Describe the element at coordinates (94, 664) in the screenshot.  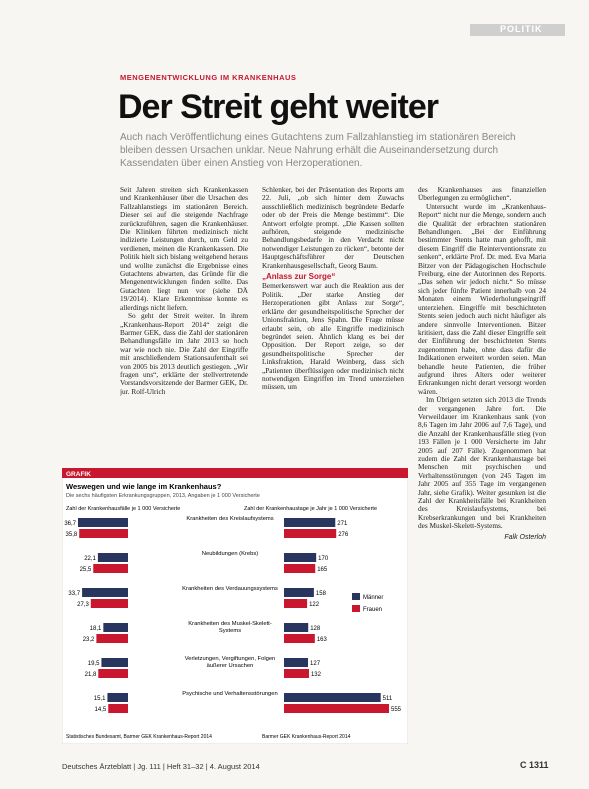
I see `value-label: 19,5` at that location.